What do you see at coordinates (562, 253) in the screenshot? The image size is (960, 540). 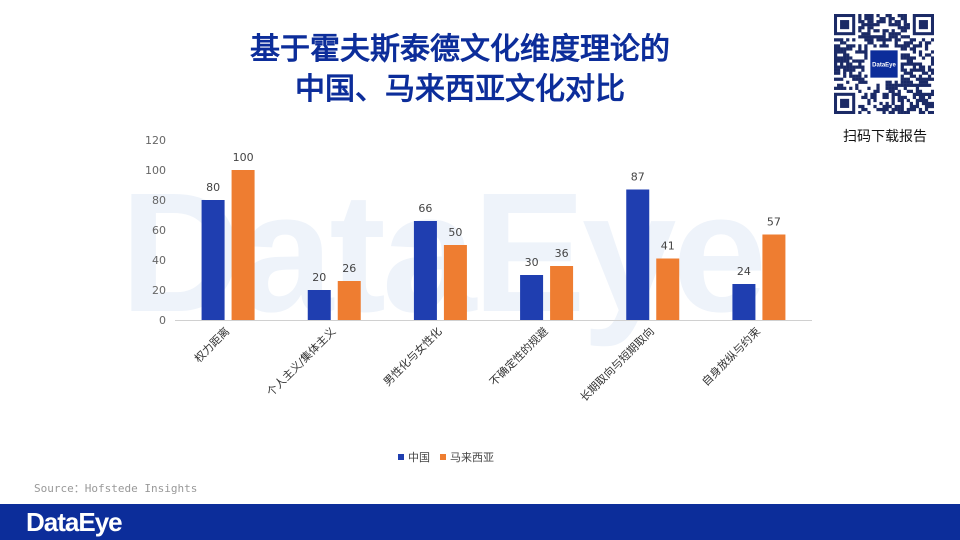 I see `data-label: 36` at bounding box center [562, 253].